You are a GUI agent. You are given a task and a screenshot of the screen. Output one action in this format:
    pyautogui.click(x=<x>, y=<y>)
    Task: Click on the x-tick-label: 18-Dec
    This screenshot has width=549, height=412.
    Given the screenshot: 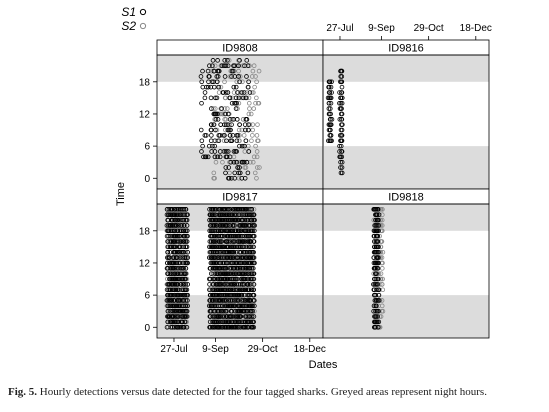 What is the action you would take?
    pyautogui.click(x=476, y=28)
    